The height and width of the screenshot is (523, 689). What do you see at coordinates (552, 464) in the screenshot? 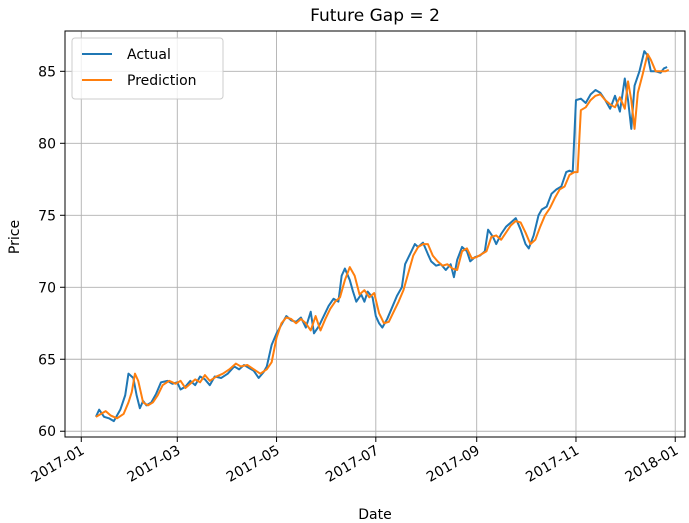
I see `x-tick-label: 2017-11` at bounding box center [552, 464].